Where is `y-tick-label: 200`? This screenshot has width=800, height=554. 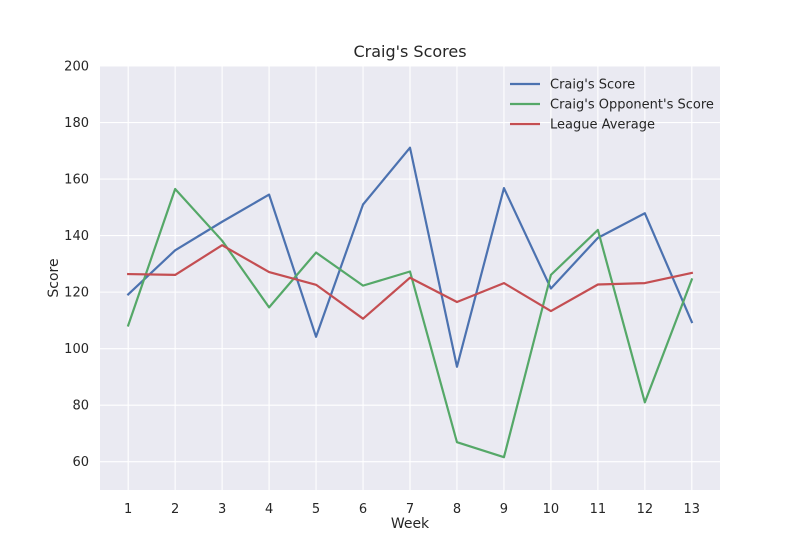
y-tick-label: 200 is located at coordinates (76, 67).